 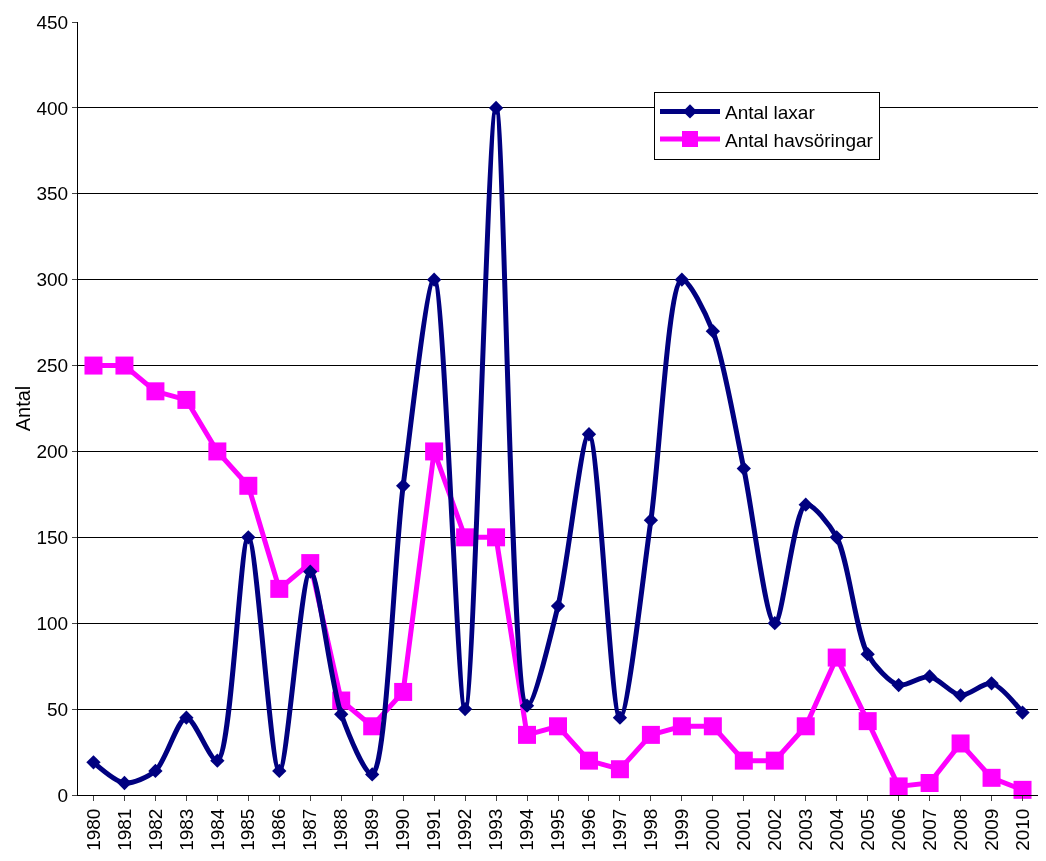 I want to click on x-tick-label: 1991, so click(x=434, y=829).